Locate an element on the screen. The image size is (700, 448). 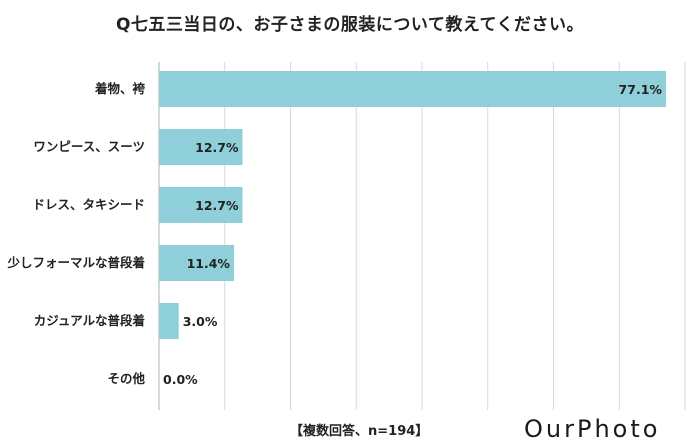
chart-title: Q七五三当日の、お子さまの服装について教えてください。 is located at coordinates (350, 25).